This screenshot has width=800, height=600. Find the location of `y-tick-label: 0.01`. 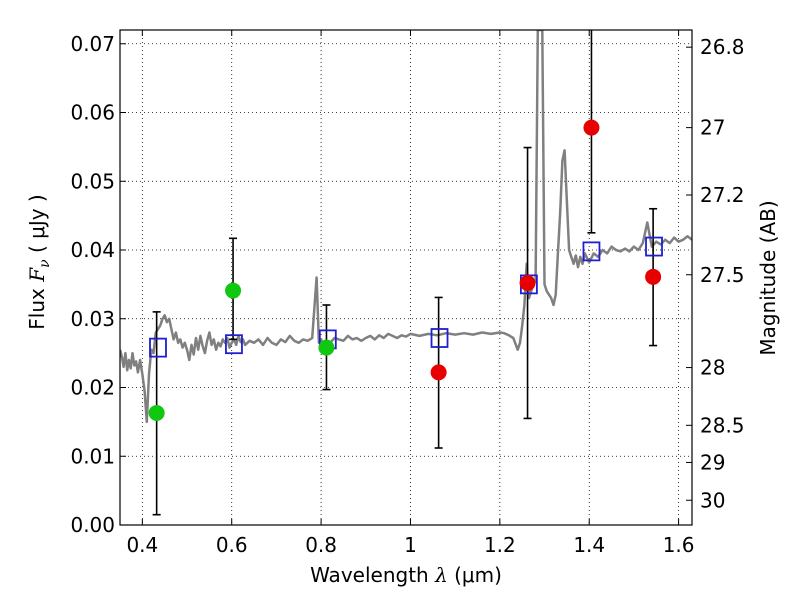

y-tick-label: 0.01 is located at coordinates (92, 456).